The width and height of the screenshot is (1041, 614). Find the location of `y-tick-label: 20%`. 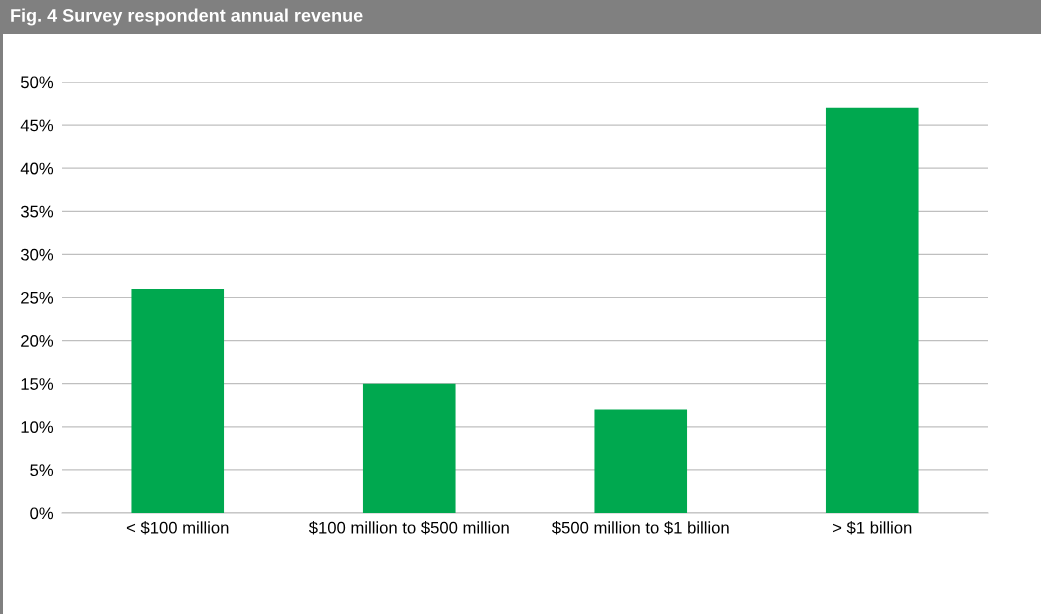

y-tick-label: 20% is located at coordinates (37, 341).